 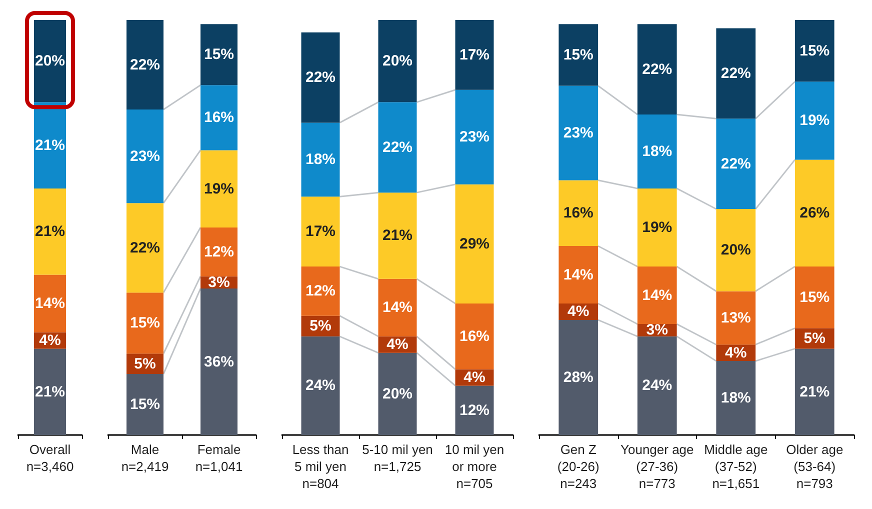 What do you see at coordinates (50, 458) in the screenshot?
I see `x-tick-label: Overall n=3,460` at bounding box center [50, 458].